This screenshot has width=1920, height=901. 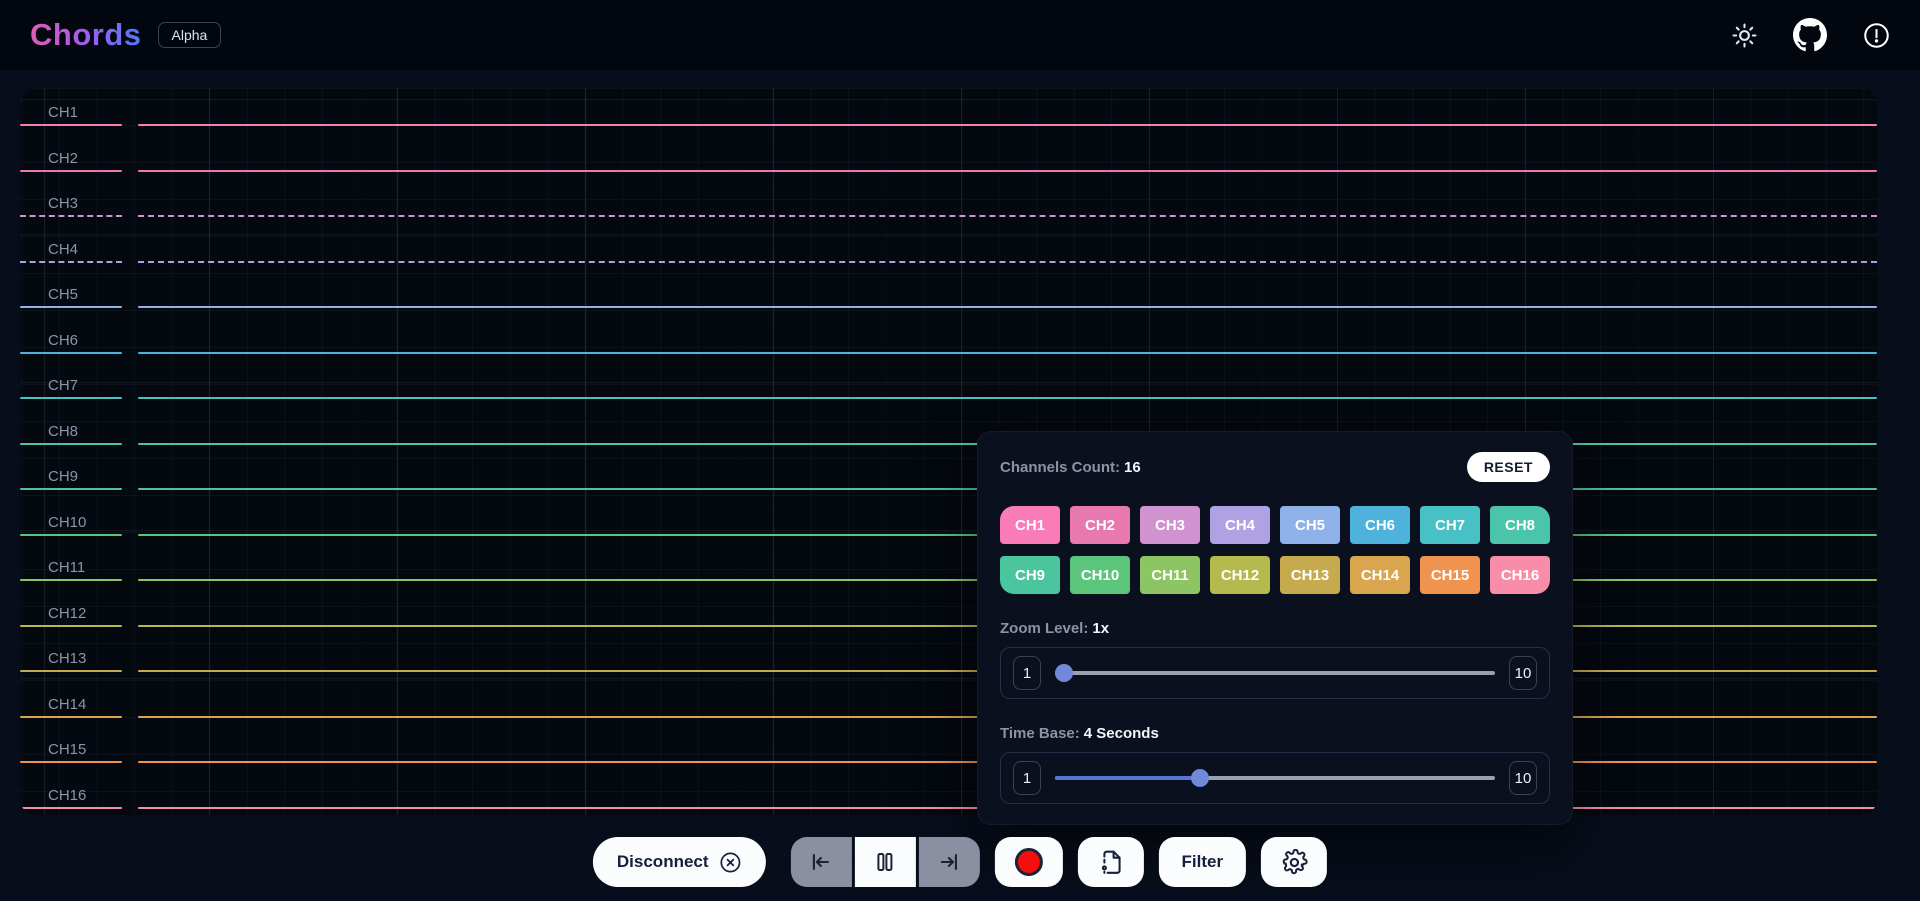 I want to click on record-button, so click(x=1028, y=862).